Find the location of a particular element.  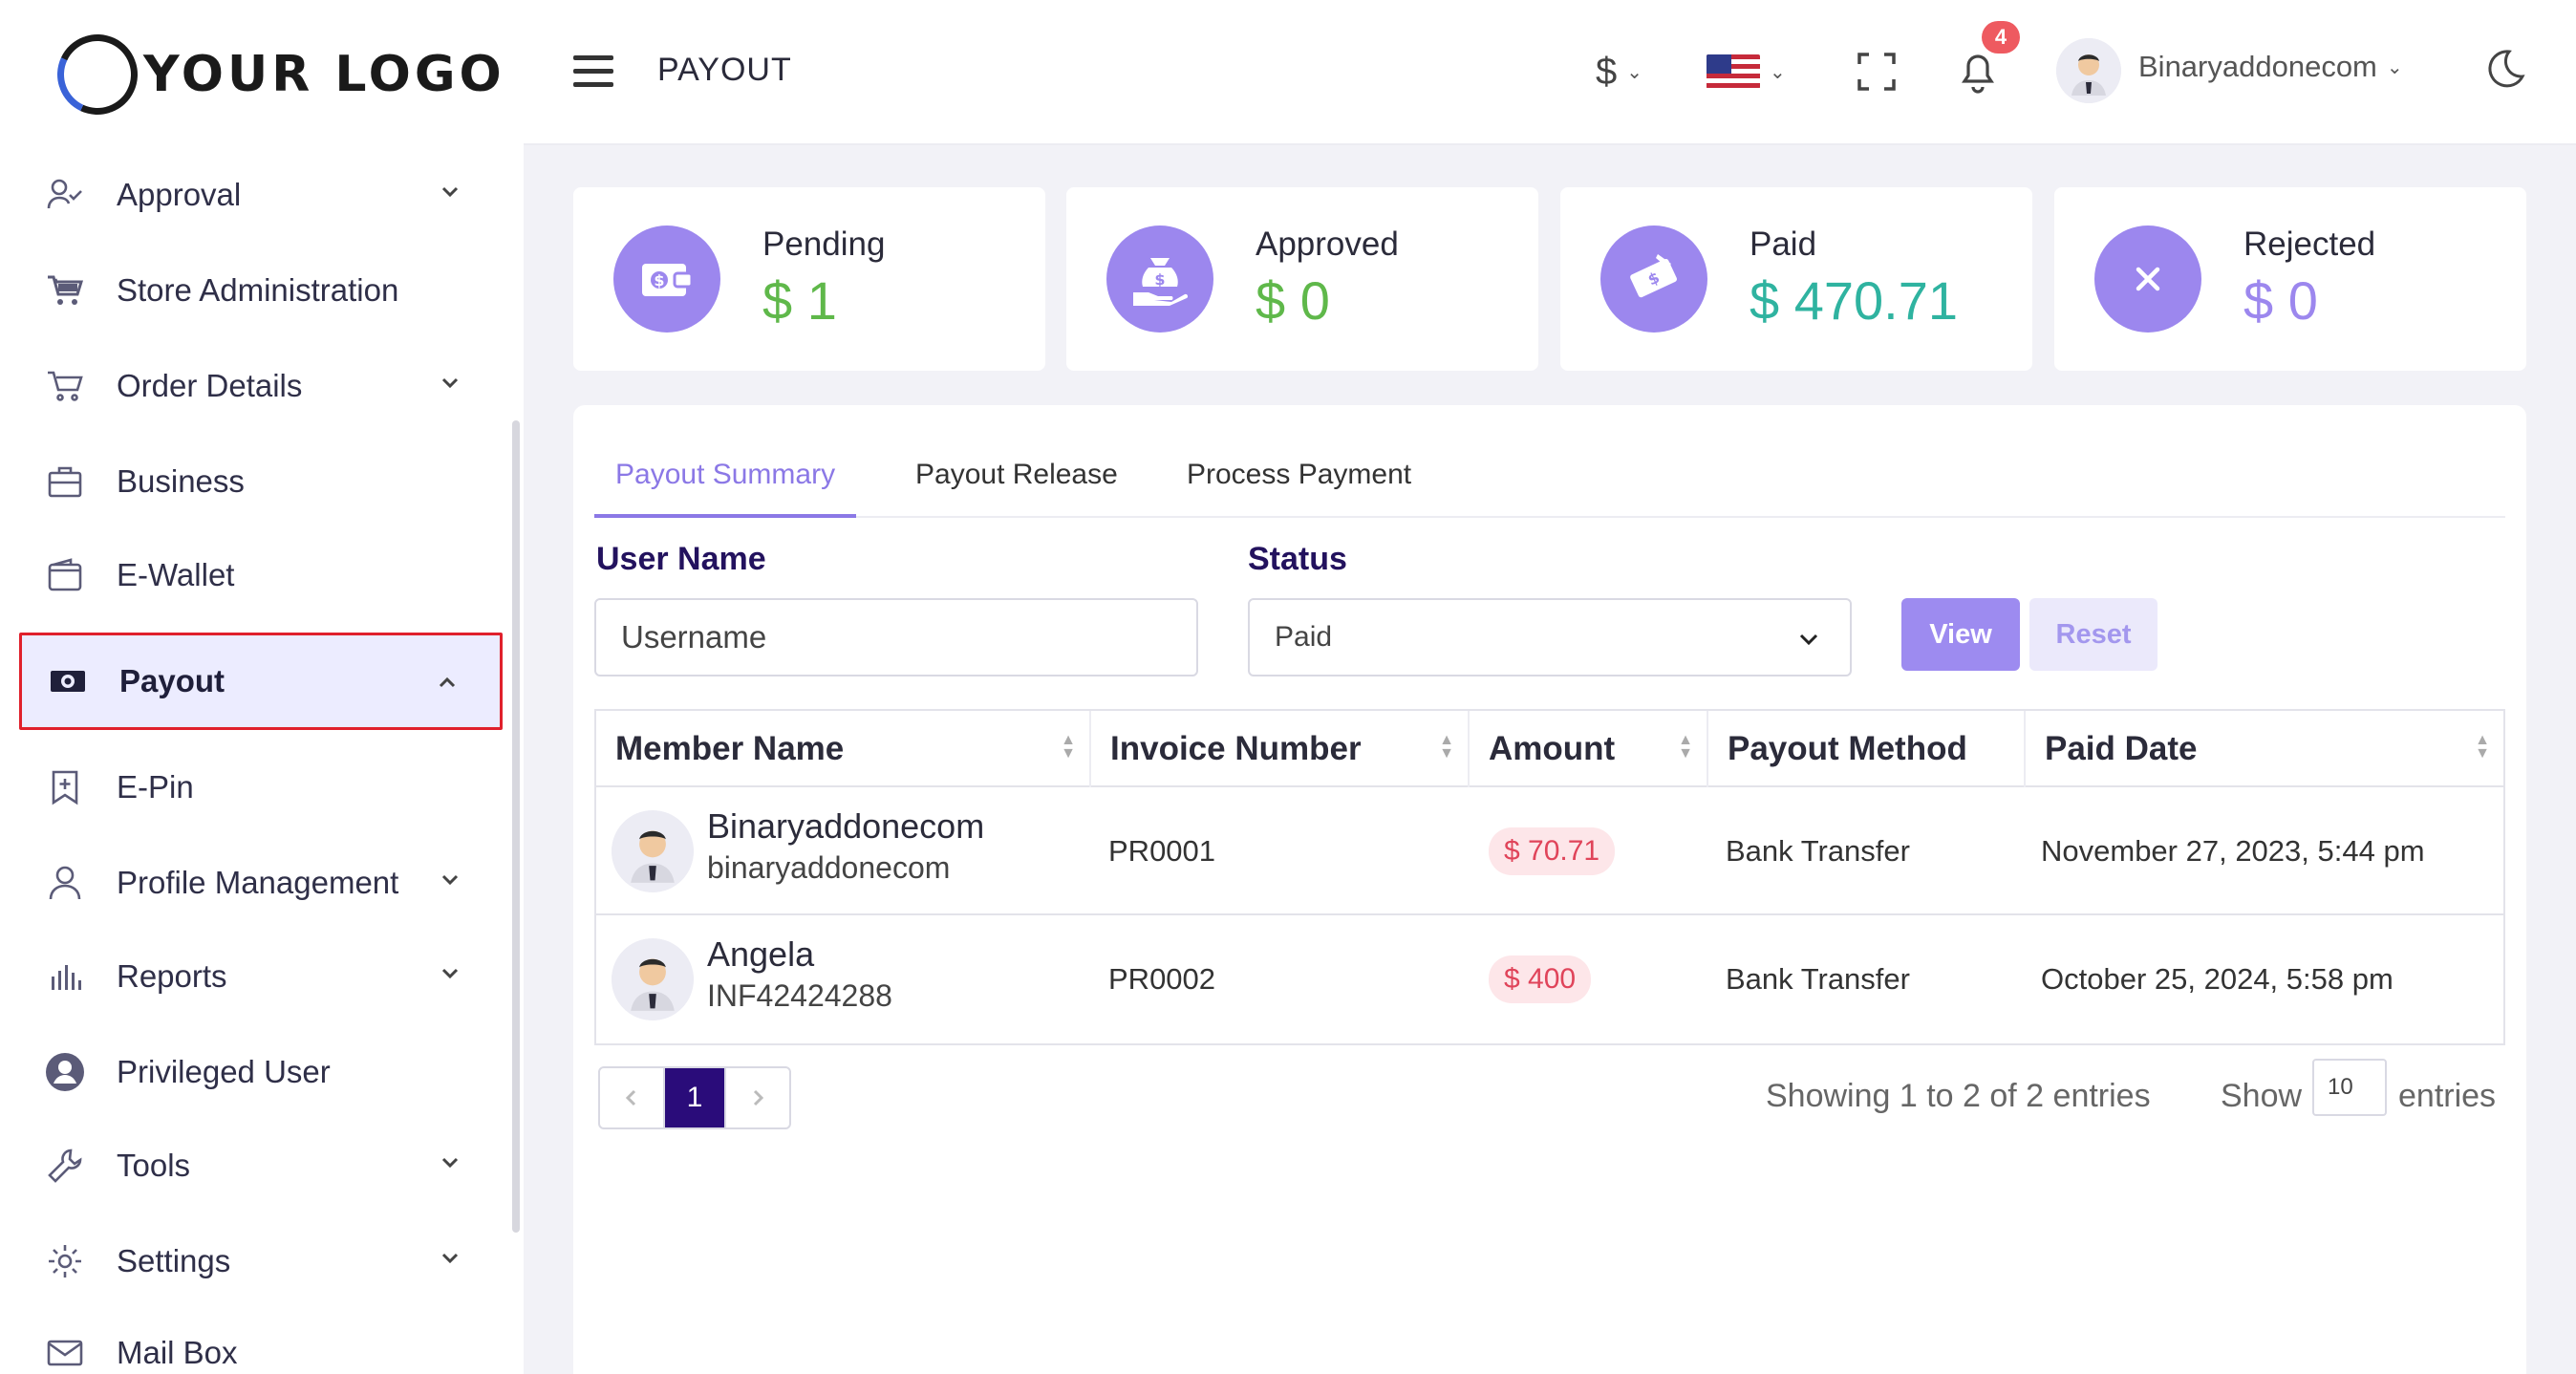

status-select: Paid is located at coordinates (1550, 637).